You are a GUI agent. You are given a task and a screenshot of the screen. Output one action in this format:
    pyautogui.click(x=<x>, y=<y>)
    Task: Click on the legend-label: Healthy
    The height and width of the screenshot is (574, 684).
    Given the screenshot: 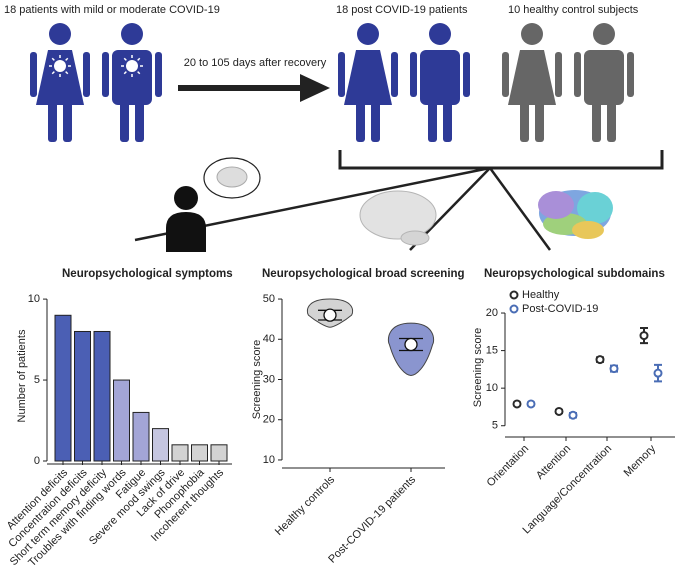 What is the action you would take?
    pyautogui.click(x=541, y=295)
    